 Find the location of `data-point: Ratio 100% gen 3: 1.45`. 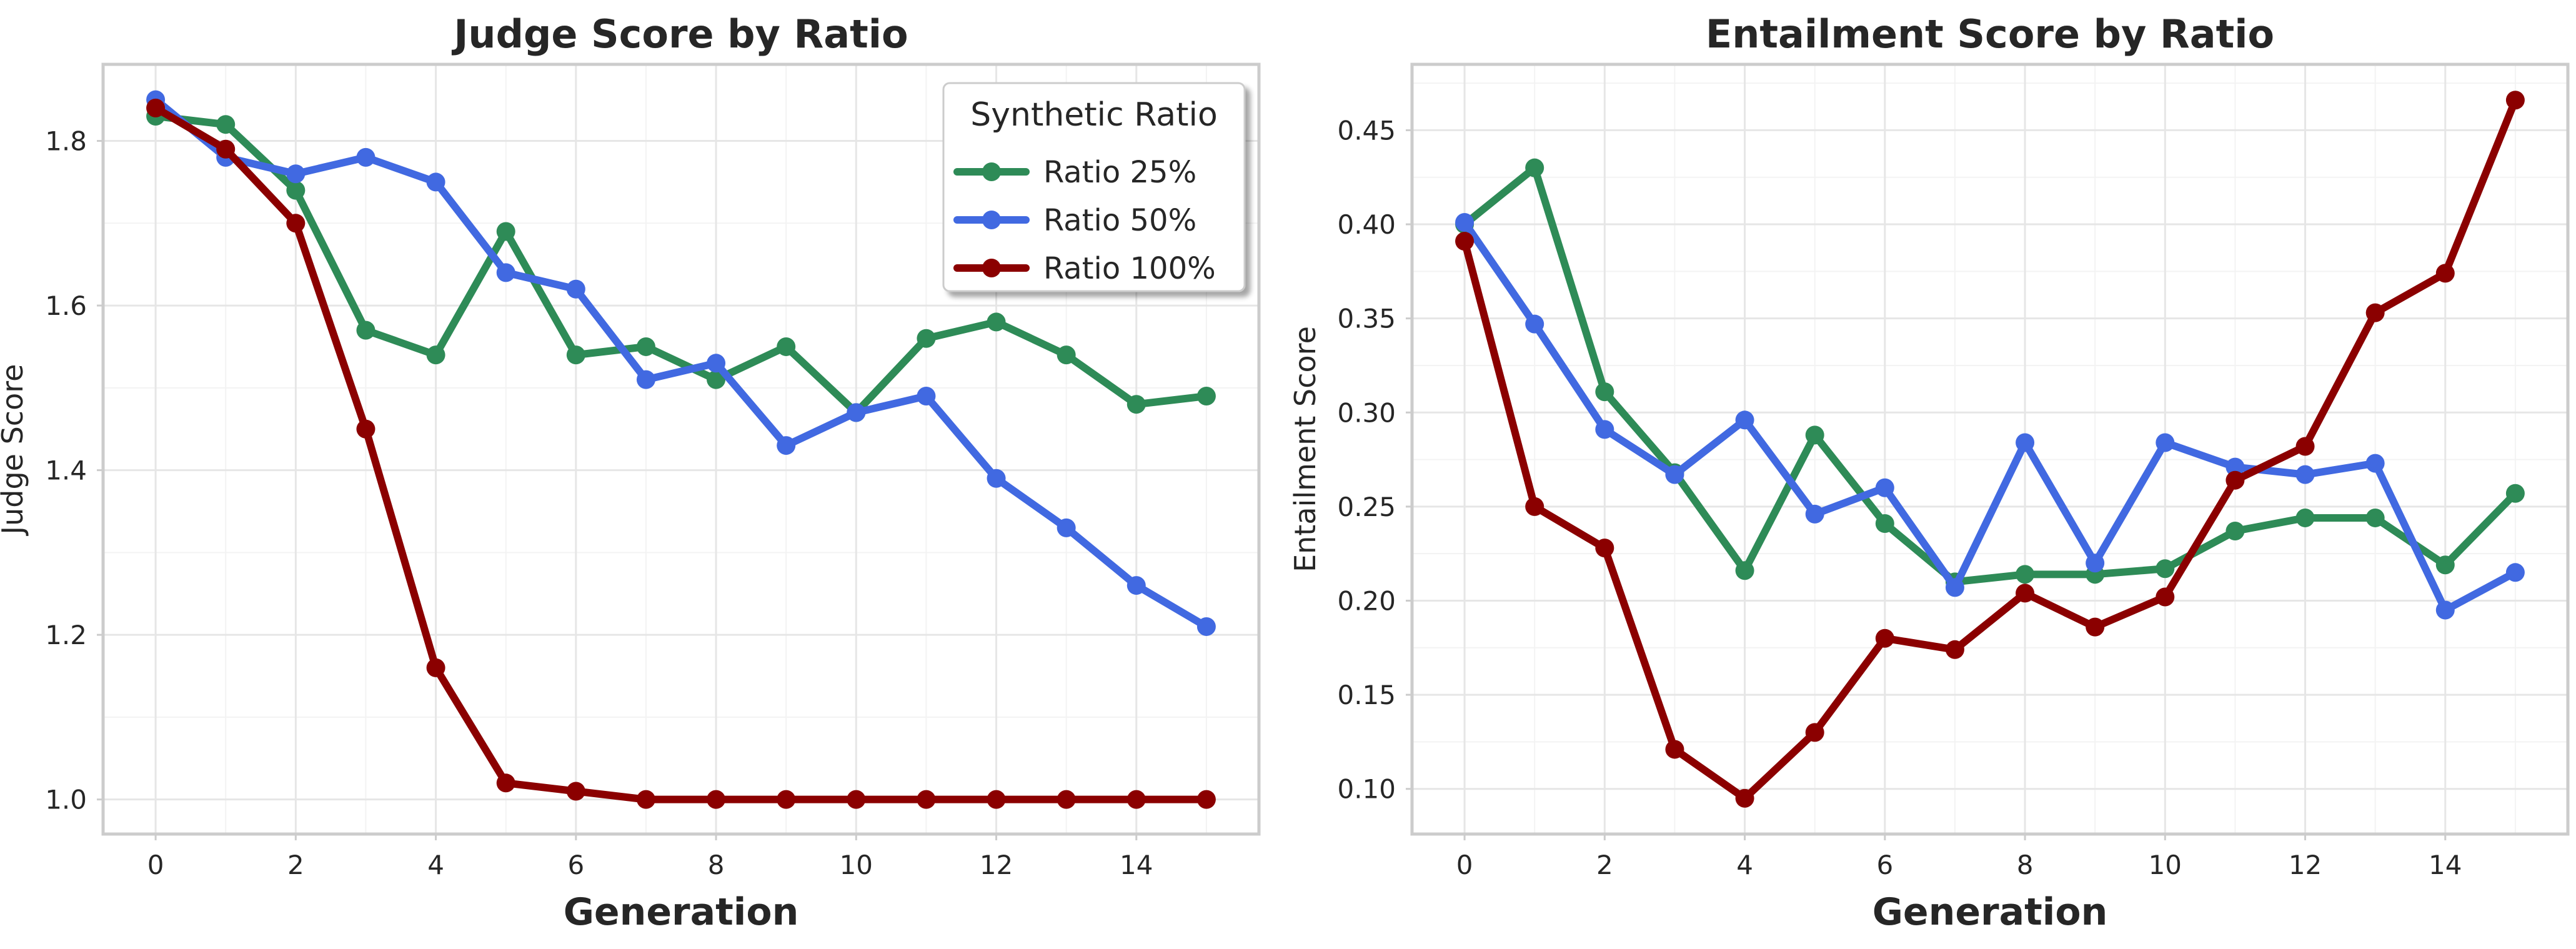

data-point: Ratio 100% gen 3: 1.45 is located at coordinates (366, 429).